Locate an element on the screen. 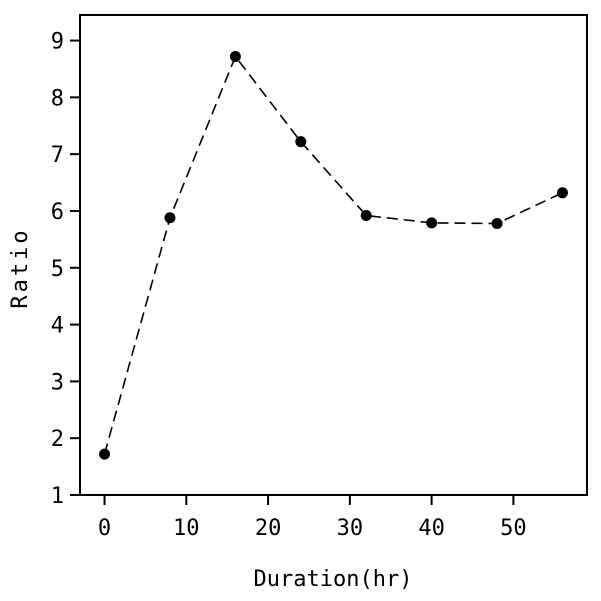  x-tick-label: 20 is located at coordinates (268, 528).